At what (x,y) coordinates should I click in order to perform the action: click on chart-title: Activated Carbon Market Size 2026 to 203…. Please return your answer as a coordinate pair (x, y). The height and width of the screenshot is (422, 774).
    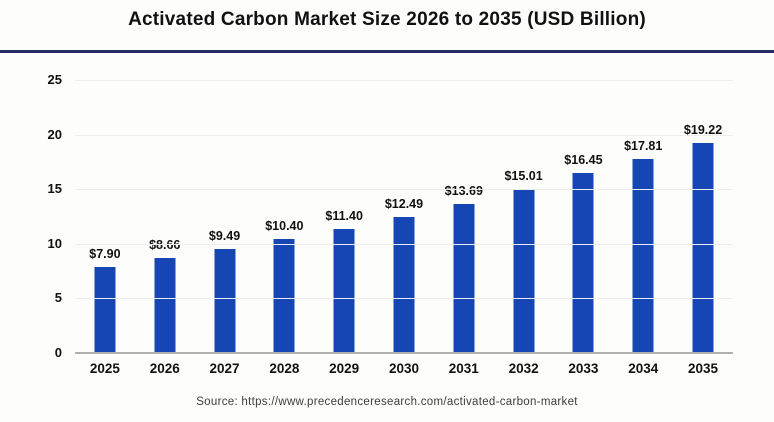
    Looking at the image, I should click on (387, 19).